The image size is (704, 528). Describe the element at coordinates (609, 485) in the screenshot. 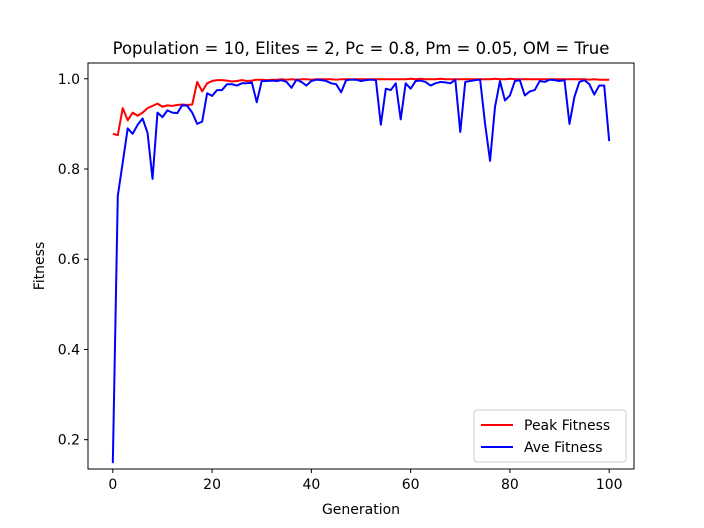

I see `x-tick-label: 100` at that location.